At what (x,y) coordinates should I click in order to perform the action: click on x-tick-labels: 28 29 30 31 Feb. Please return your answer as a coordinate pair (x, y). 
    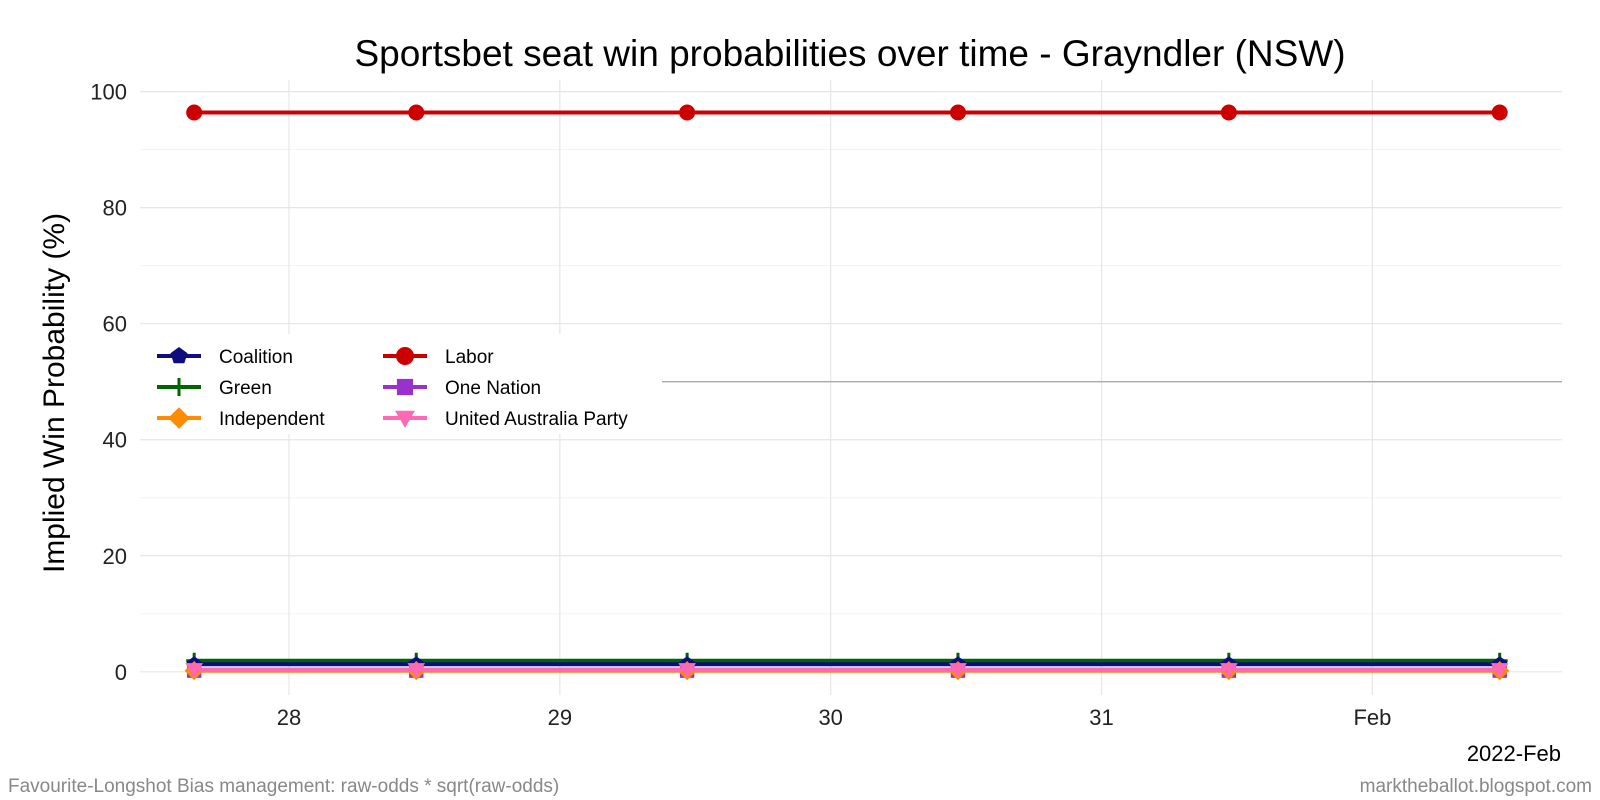
    Looking at the image, I should click on (834, 717).